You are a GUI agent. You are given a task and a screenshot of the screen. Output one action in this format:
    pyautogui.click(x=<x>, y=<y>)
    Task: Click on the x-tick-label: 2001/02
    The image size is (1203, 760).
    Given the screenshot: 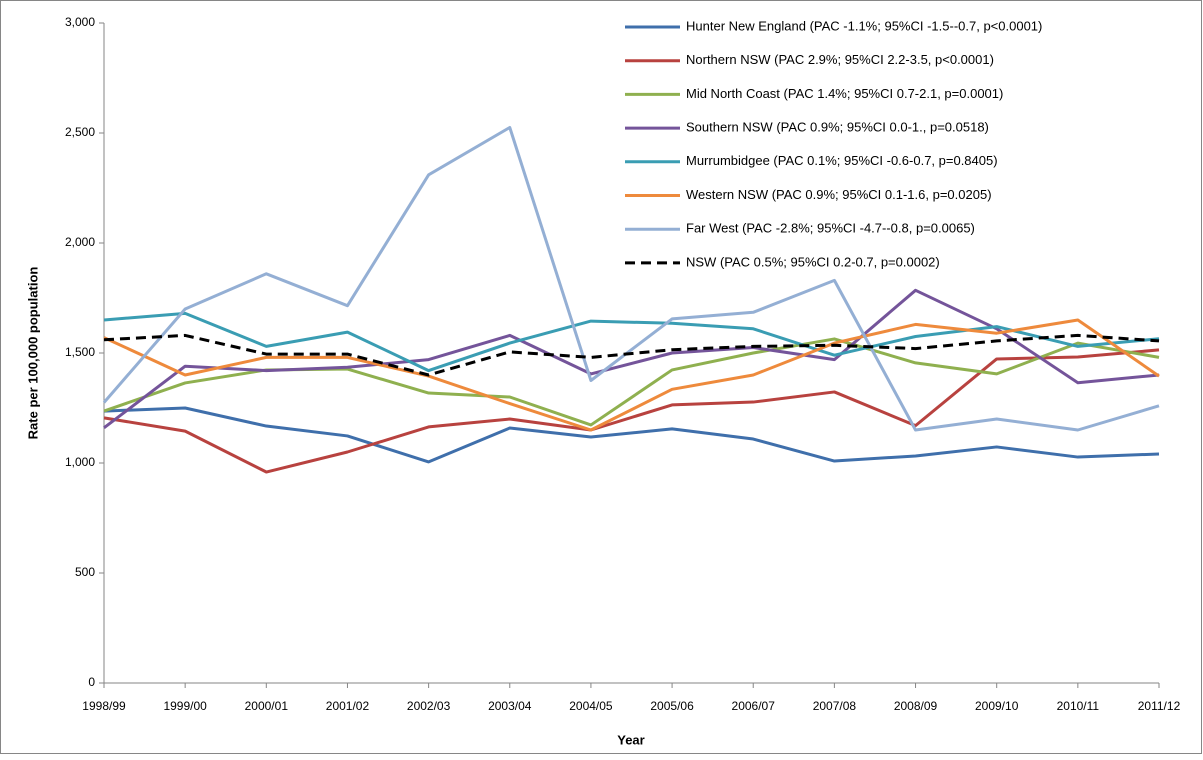 What is the action you would take?
    pyautogui.click(x=348, y=706)
    